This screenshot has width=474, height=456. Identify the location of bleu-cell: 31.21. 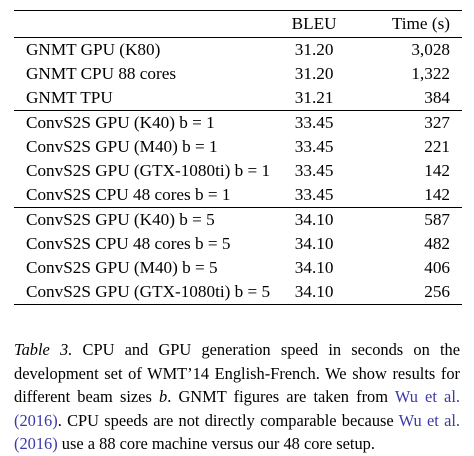
(314, 97).